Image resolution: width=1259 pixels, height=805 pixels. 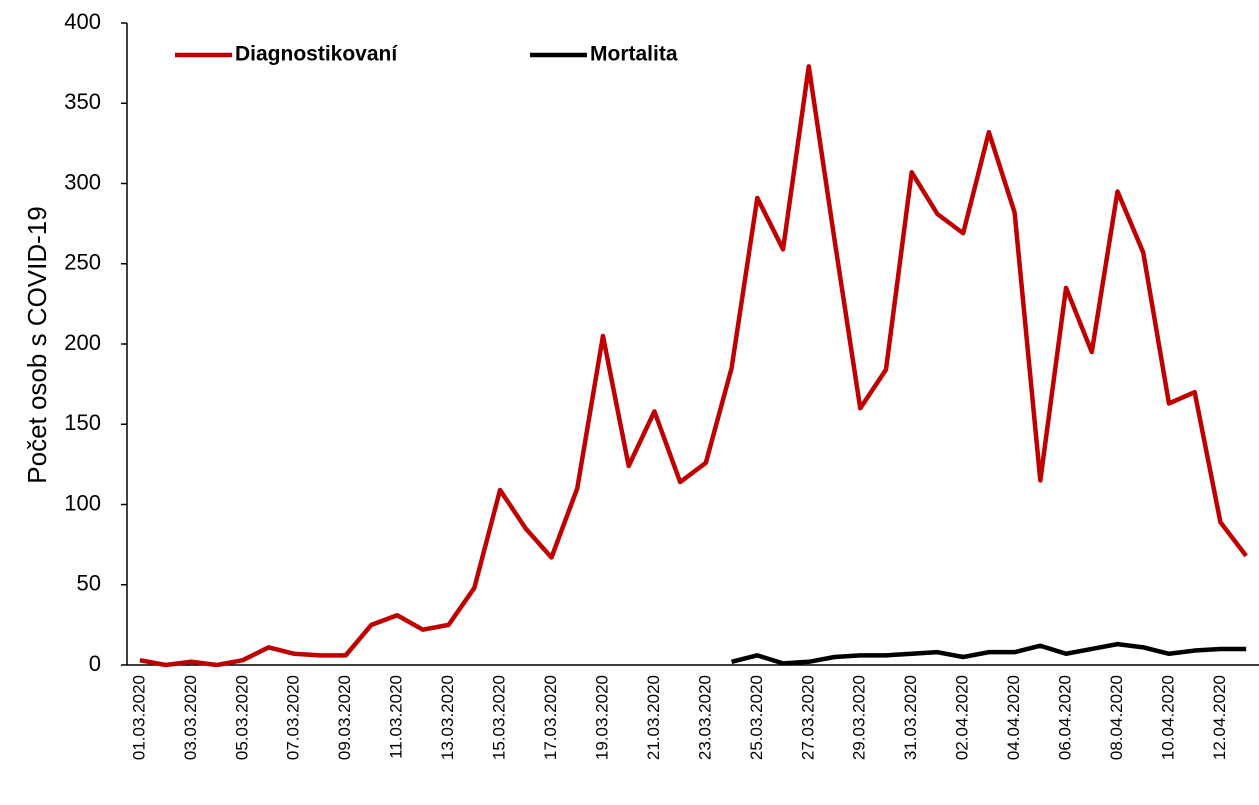 I want to click on x-tick-label: 25.03.2020, so click(x=756, y=717).